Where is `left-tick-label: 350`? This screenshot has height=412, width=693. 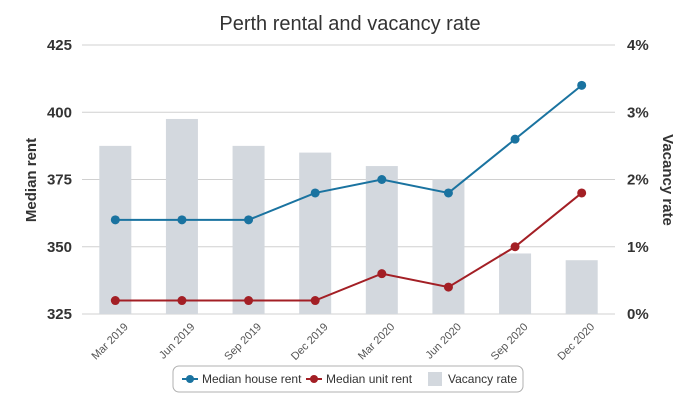
left-tick-label: 350 is located at coordinates (59, 247).